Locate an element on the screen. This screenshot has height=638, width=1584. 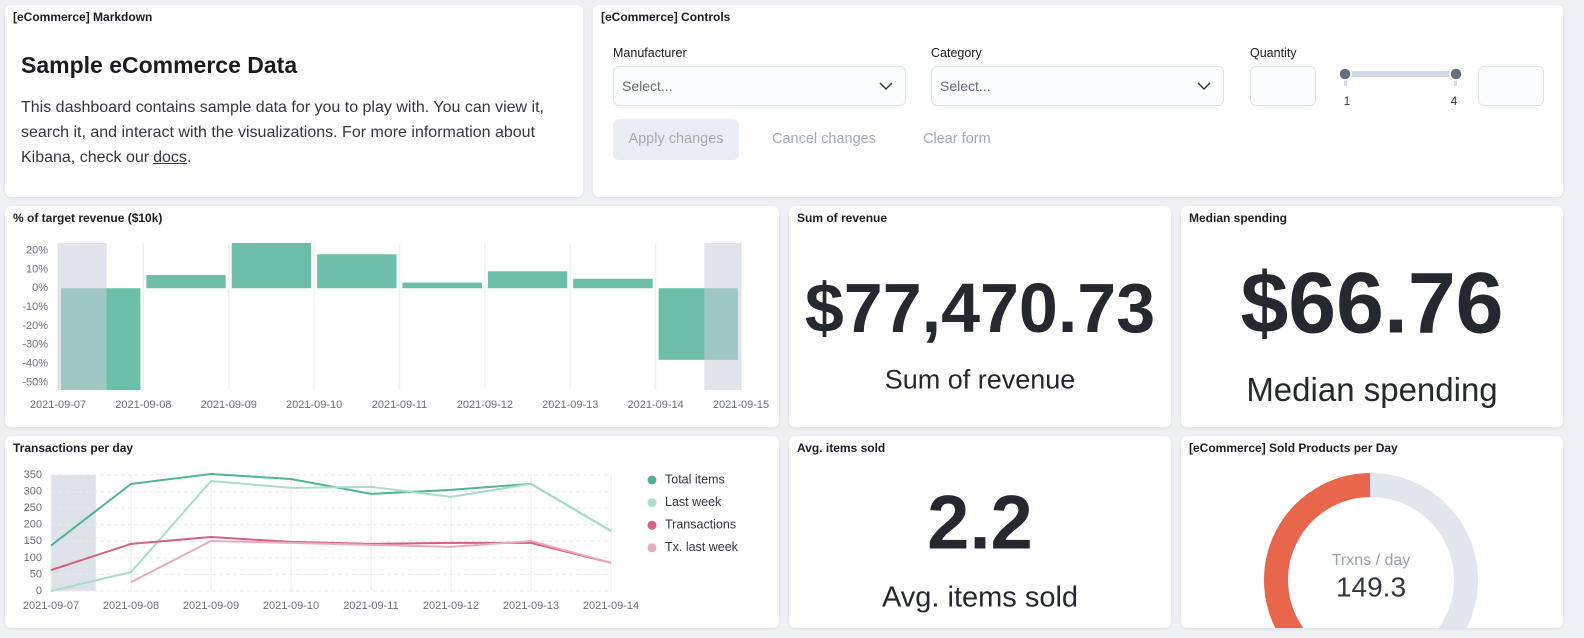
metric-panel: Avg. items sold 2.2 Avg. items sold is located at coordinates (980, 532).